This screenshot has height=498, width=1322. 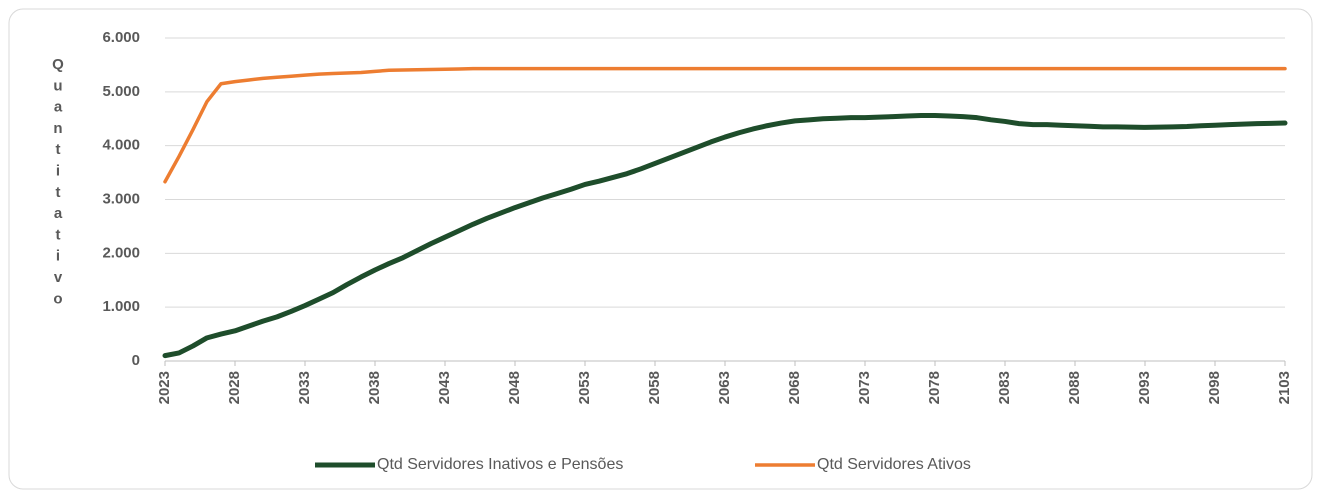 What do you see at coordinates (121, 91) in the screenshot?
I see `y-tick-label: 5.000` at bounding box center [121, 91].